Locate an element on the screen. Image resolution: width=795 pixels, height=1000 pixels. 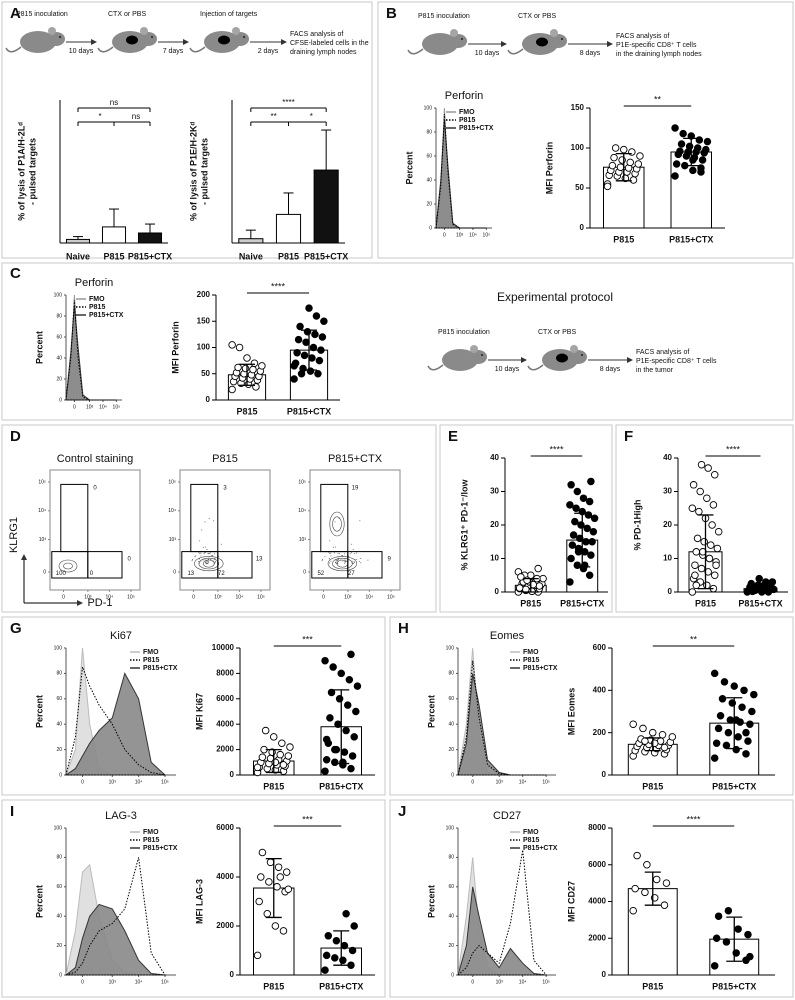
histogram-curve is located at coordinates (502, 912).